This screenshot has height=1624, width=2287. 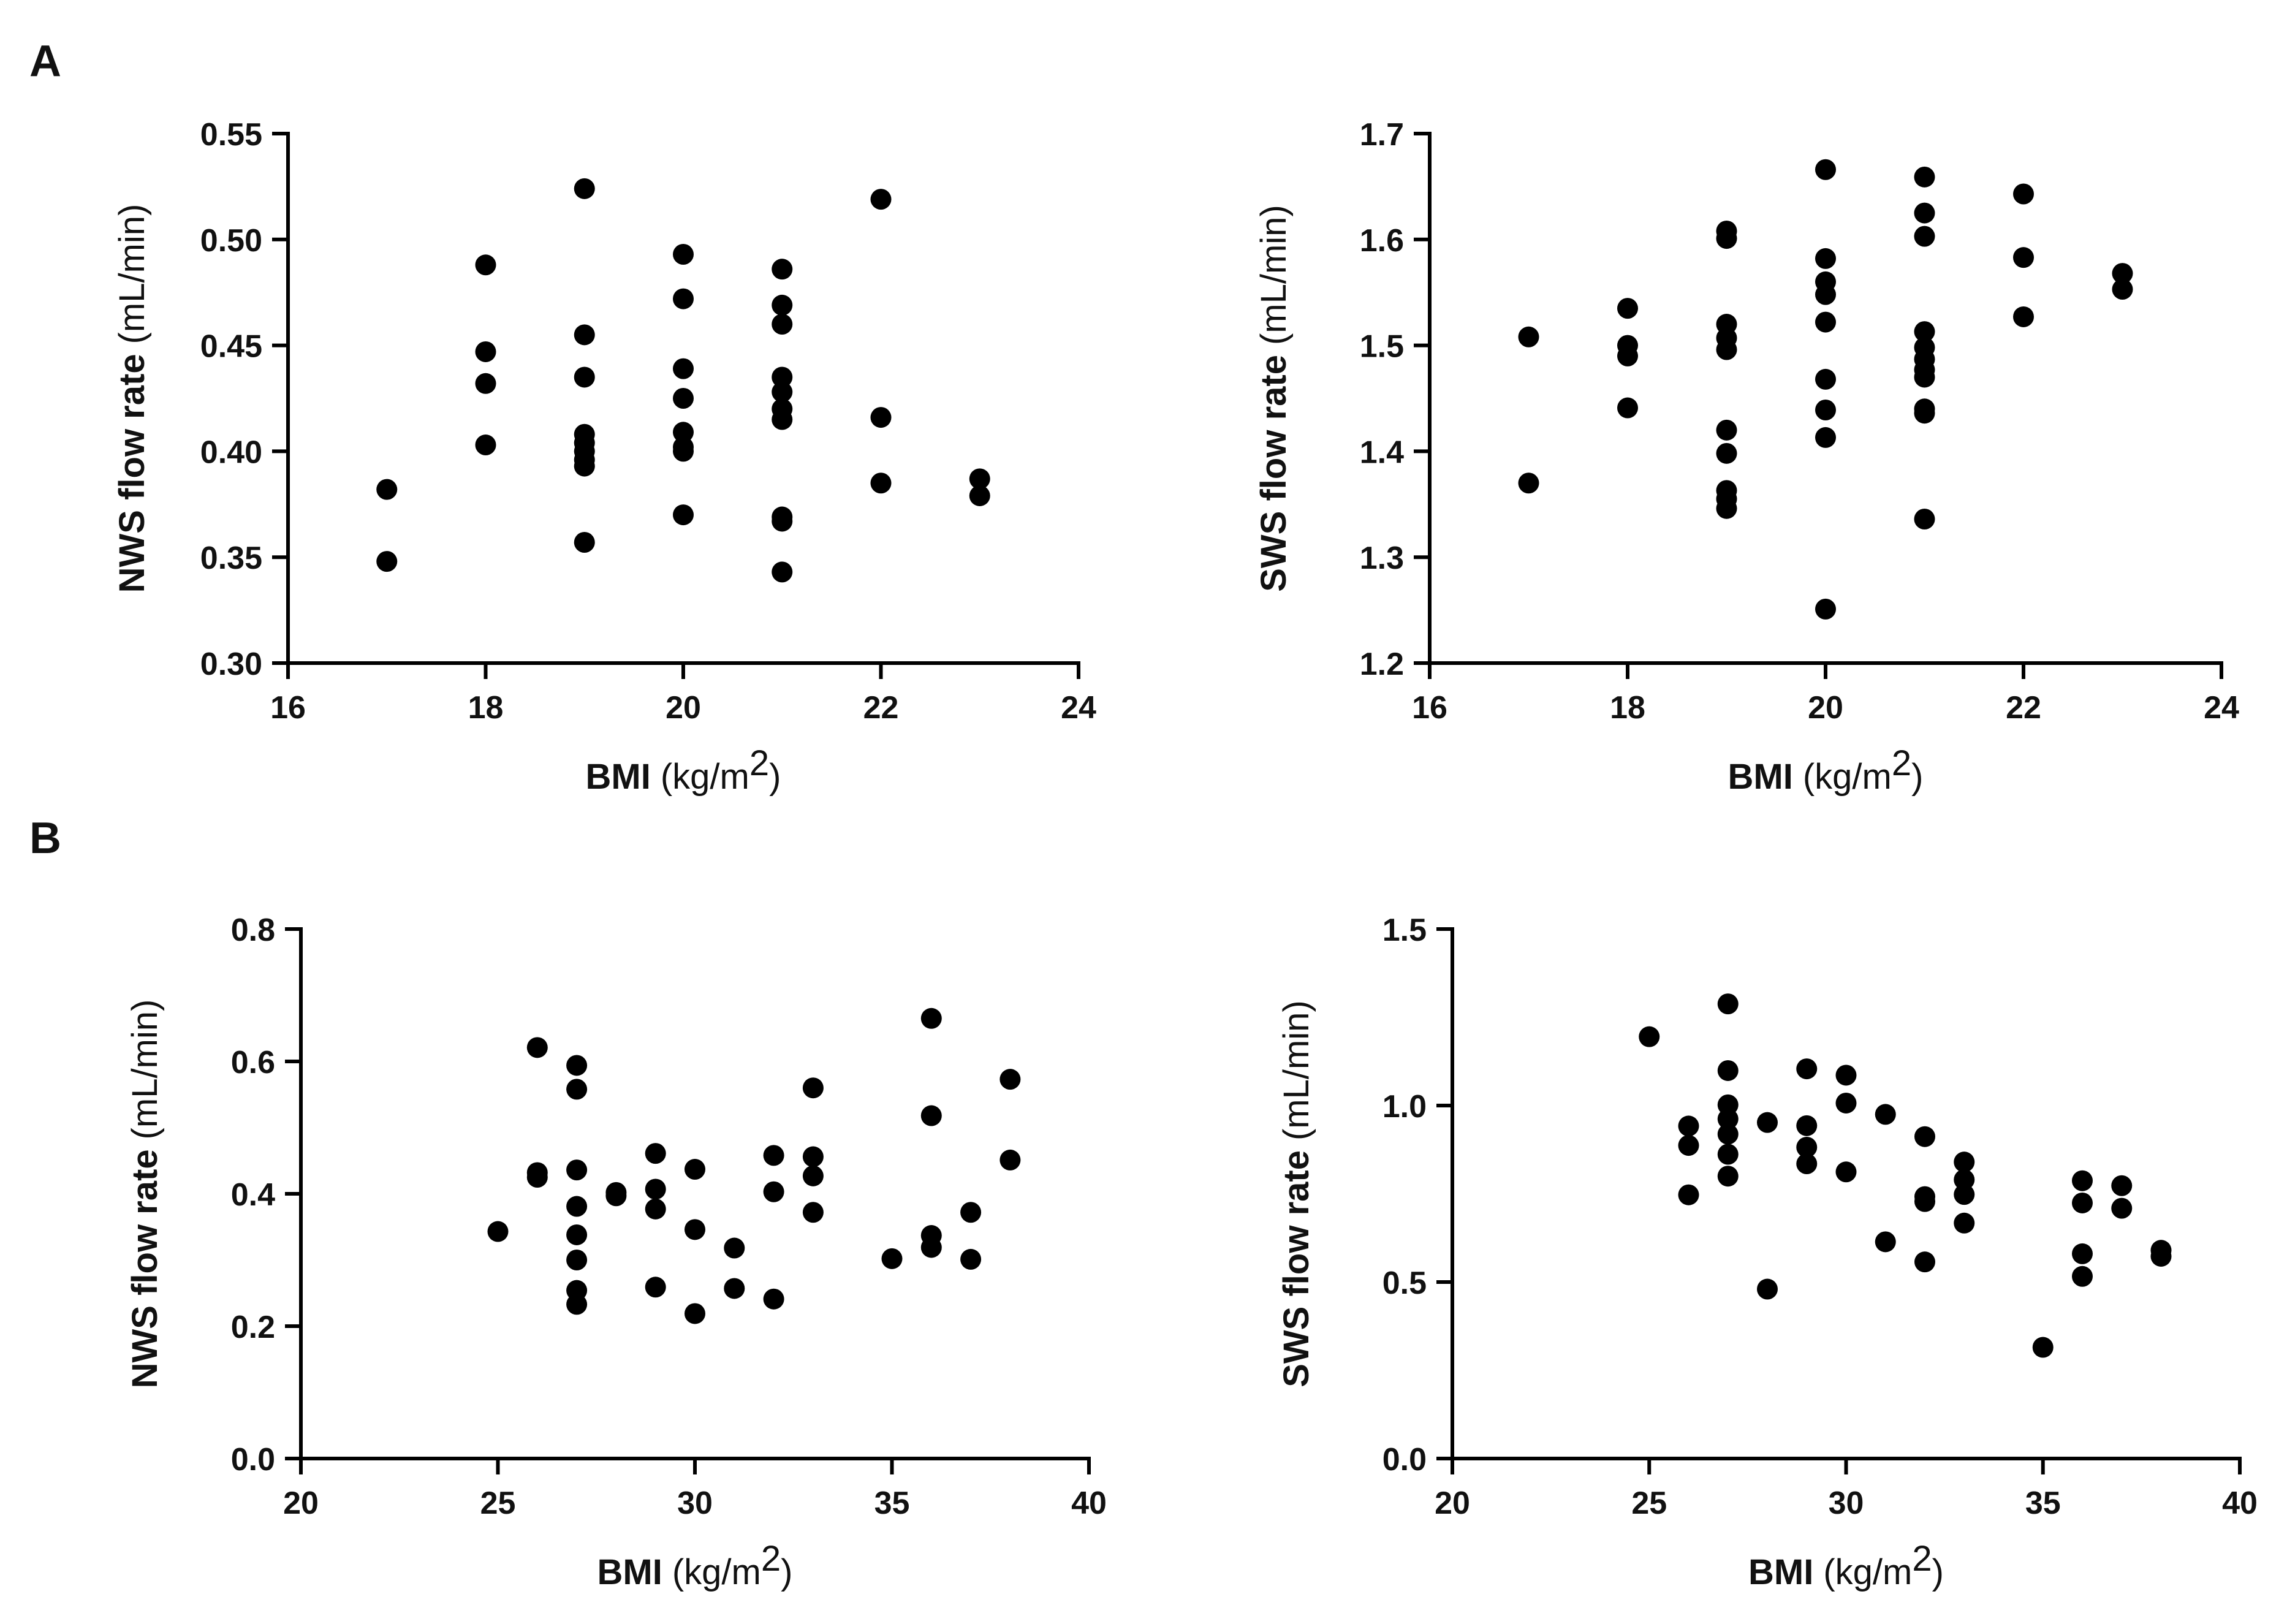 I want to click on chart-b-sws-x-axis-label: BMI (kg/m2), so click(x=1846, y=1565).